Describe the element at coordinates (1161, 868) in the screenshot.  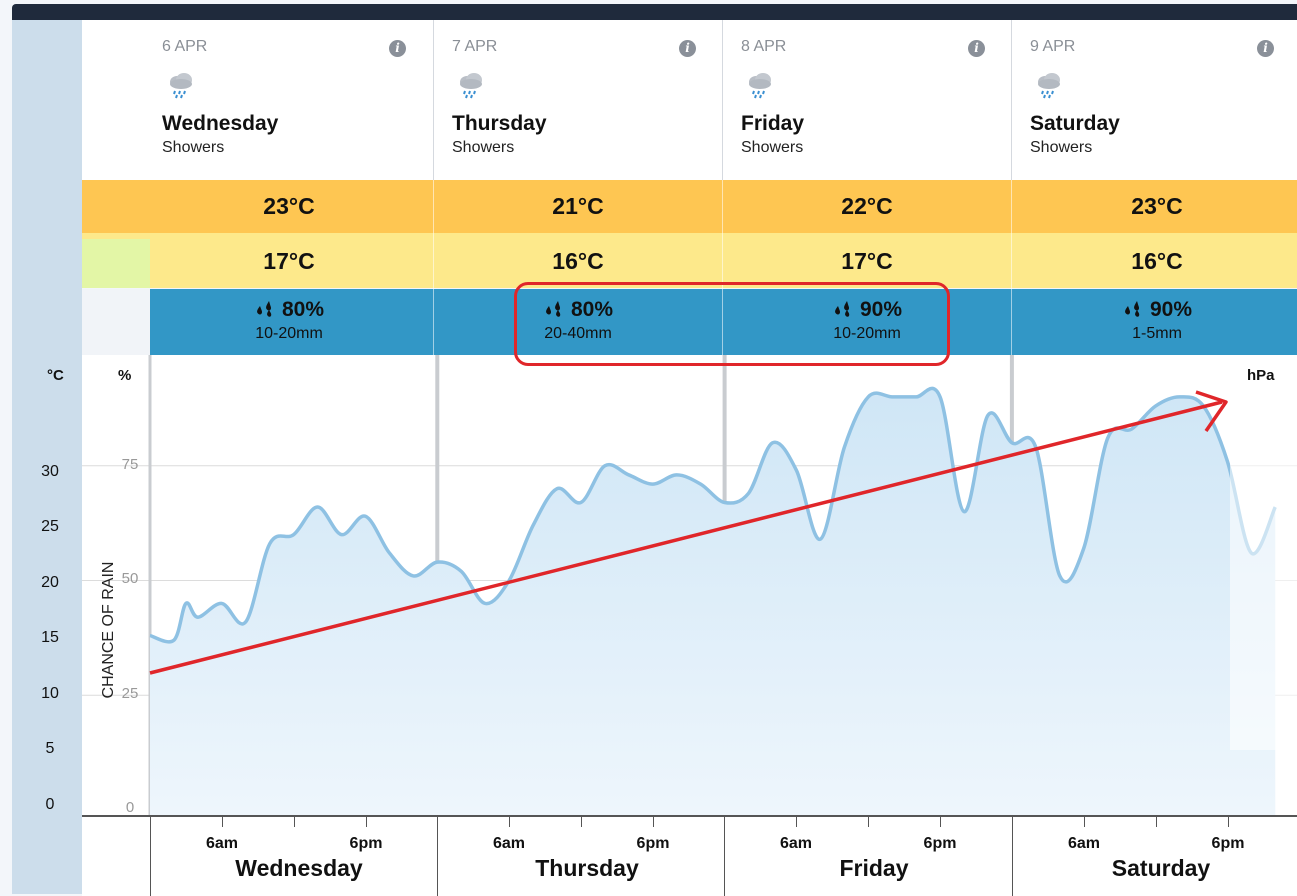
I see `axis-day-saturday: Saturday` at that location.